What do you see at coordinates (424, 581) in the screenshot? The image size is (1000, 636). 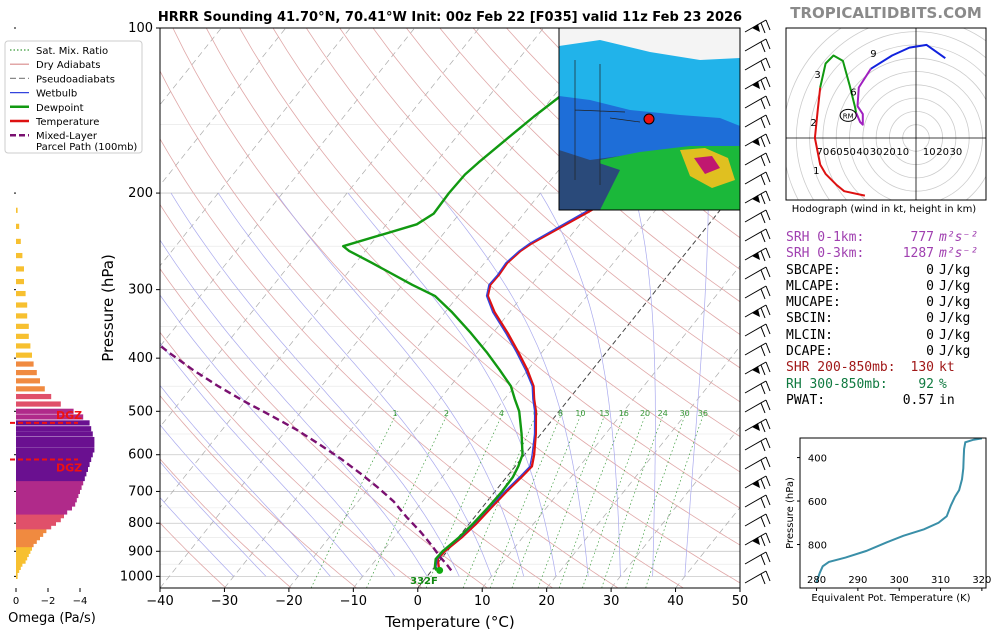 I see `surface-temp-label: 332F` at bounding box center [424, 581].